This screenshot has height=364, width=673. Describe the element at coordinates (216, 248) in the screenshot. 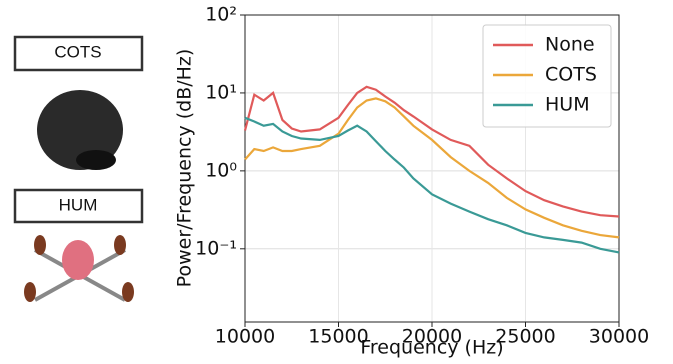

I see `y-tick-label: 10⁻¹` at that location.